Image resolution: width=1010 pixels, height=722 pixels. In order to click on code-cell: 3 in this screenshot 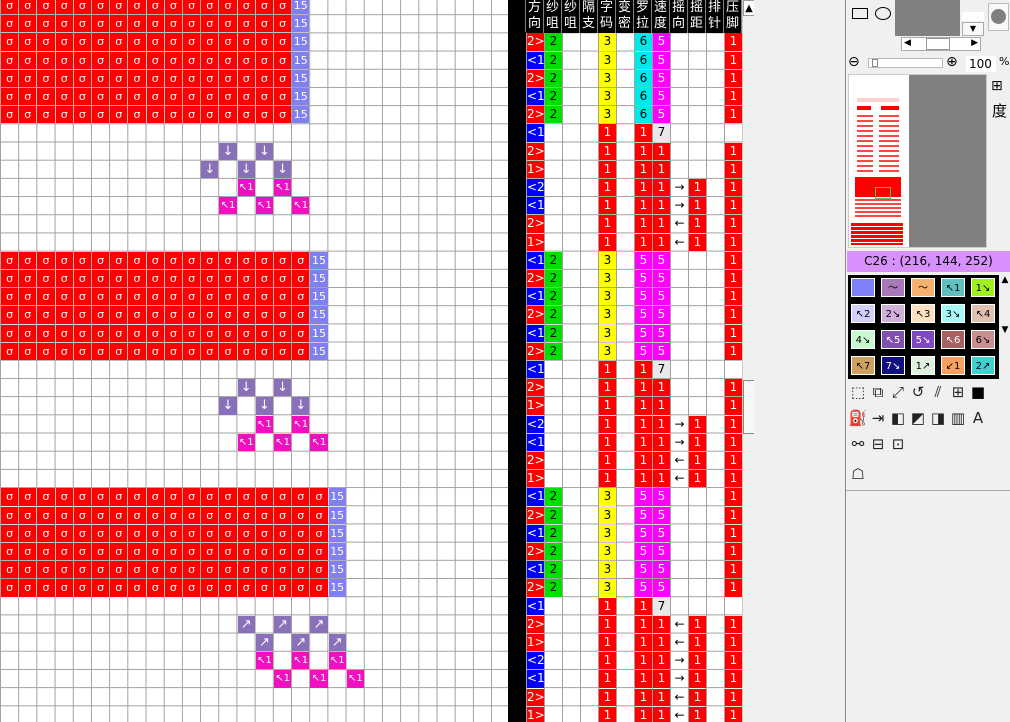, I will do `click(607, 552)`.